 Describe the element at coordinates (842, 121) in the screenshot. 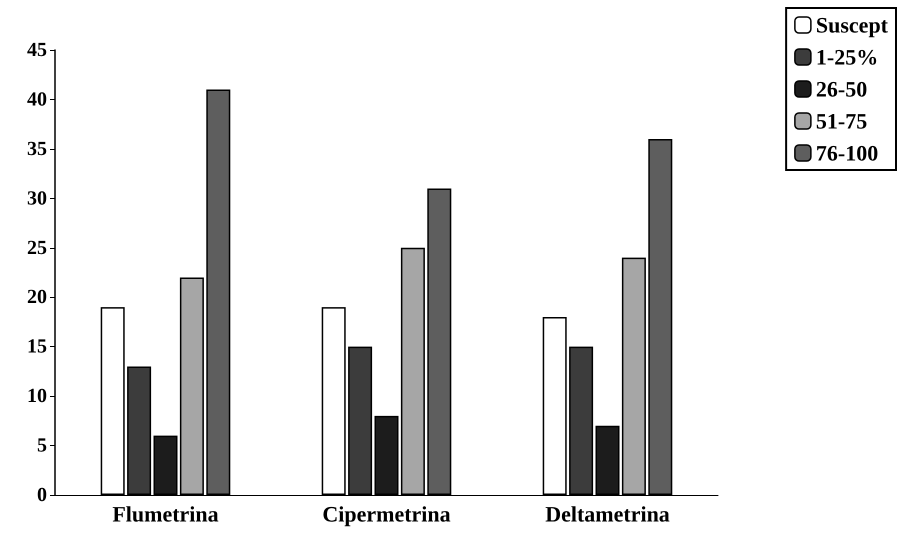

I see `legend-label: 51-75` at that location.